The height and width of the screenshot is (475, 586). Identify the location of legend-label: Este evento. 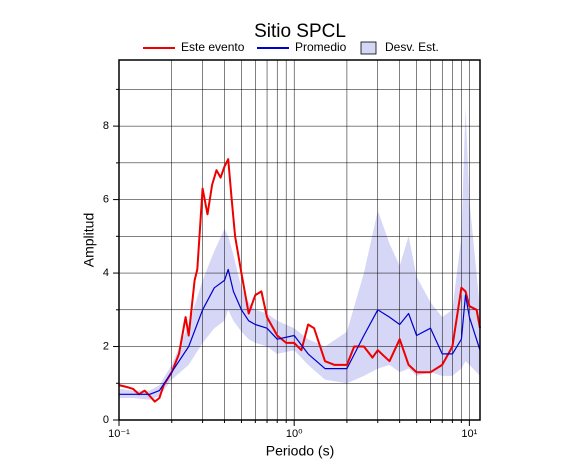
(213, 47).